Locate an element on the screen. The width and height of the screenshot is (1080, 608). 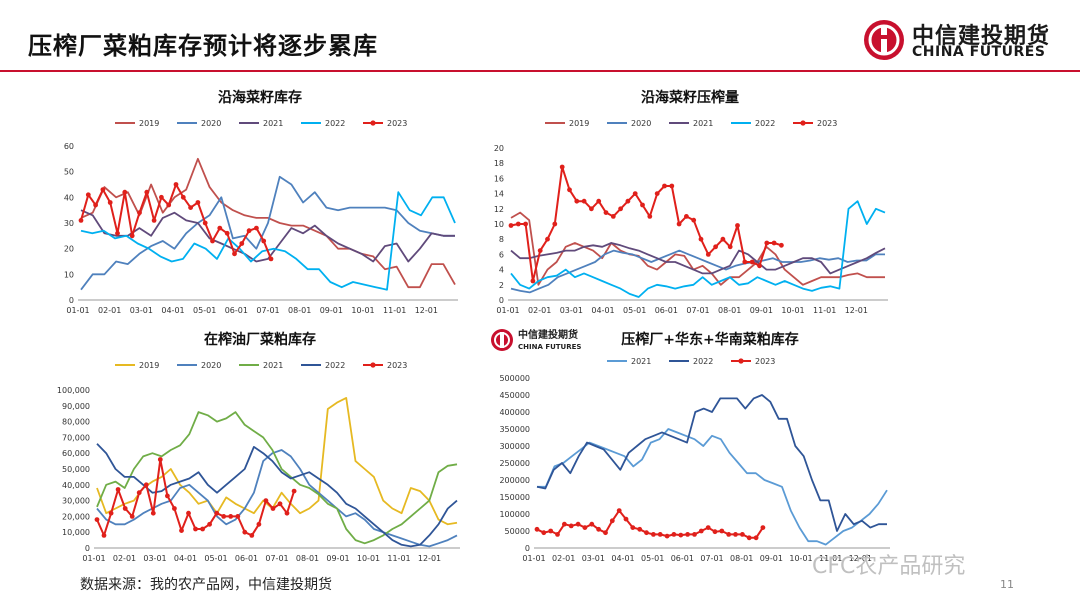
legend-item-2022: 2022 is located at coordinates (753, 123).